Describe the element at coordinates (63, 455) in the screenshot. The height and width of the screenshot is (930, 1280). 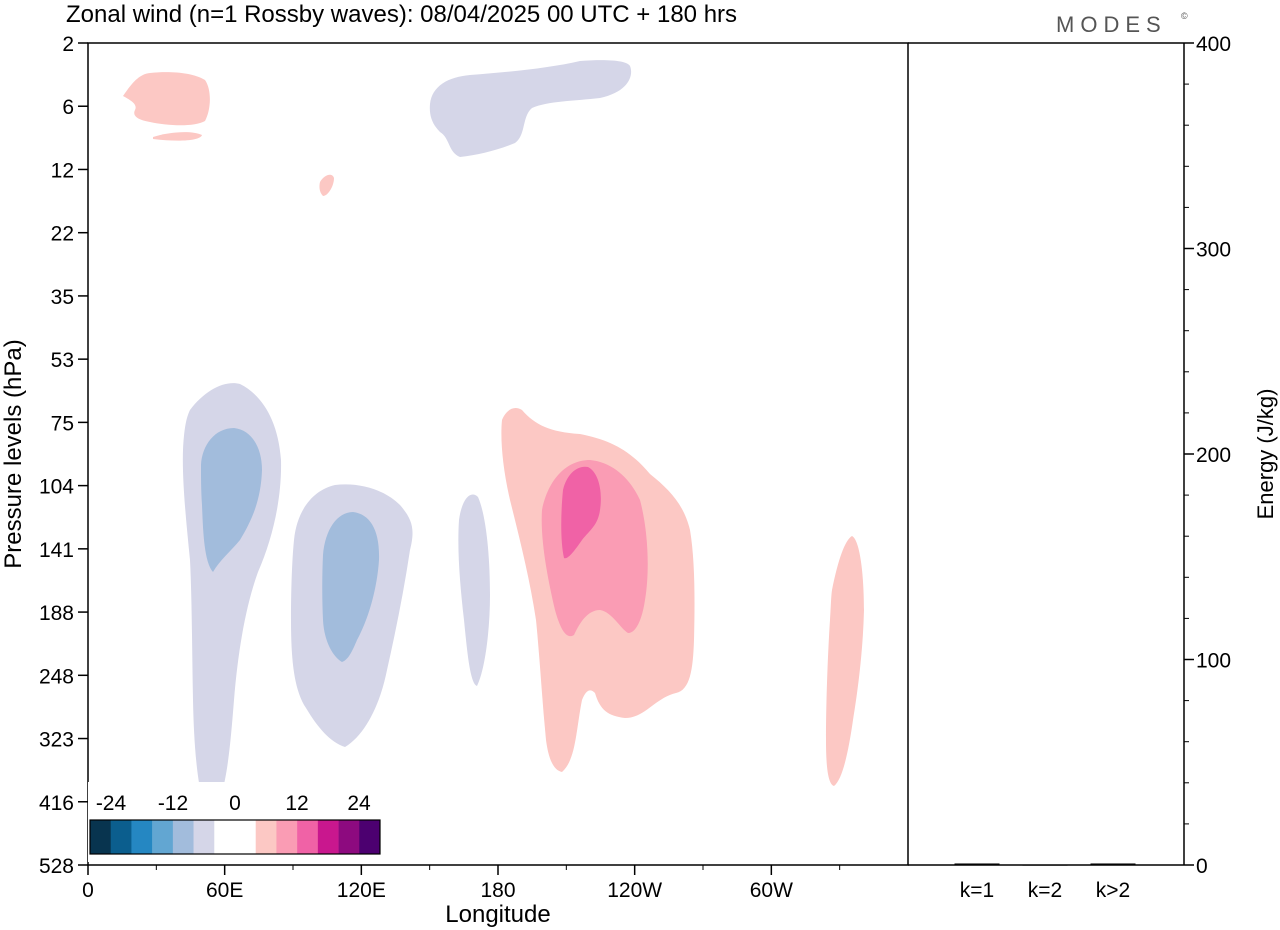
I see `y-axis: 2 6 12 22 35 53 75 104 141 188 248 323 416 528` at that location.